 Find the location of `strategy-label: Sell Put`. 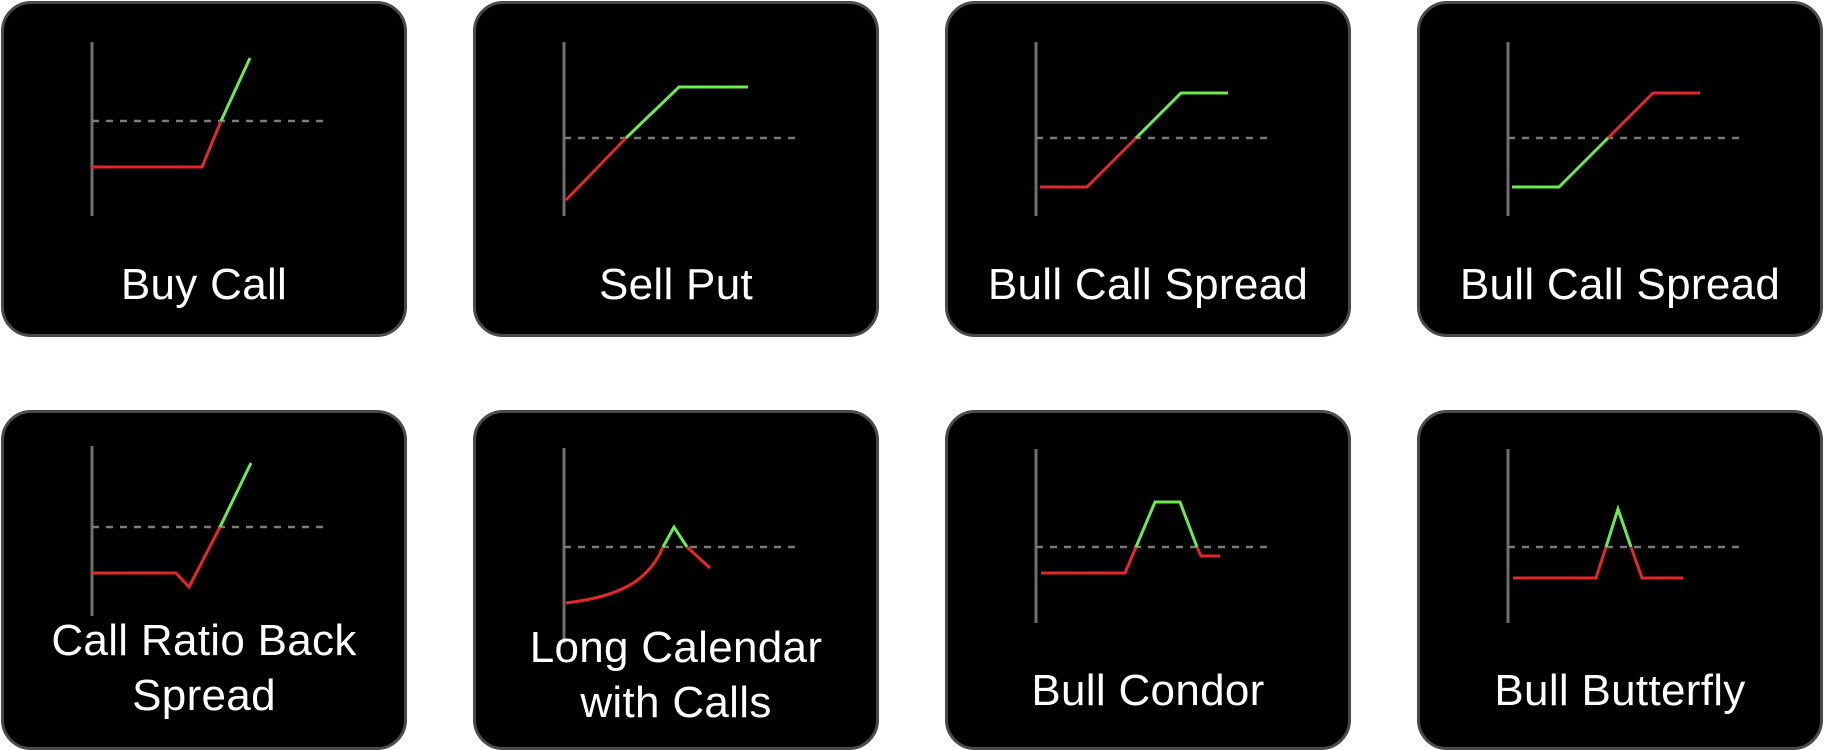

strategy-label: Sell Put is located at coordinates (676, 284).